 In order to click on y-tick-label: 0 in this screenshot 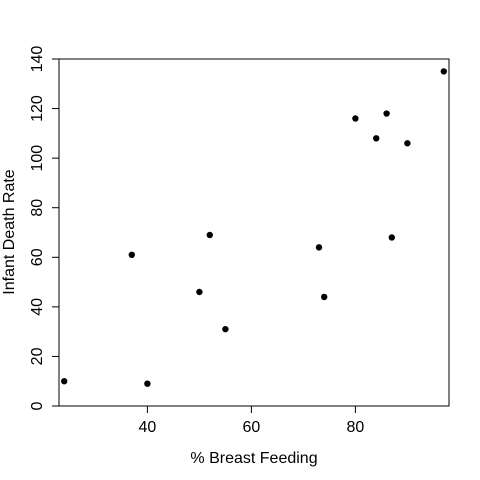, I will do `click(37, 405)`.